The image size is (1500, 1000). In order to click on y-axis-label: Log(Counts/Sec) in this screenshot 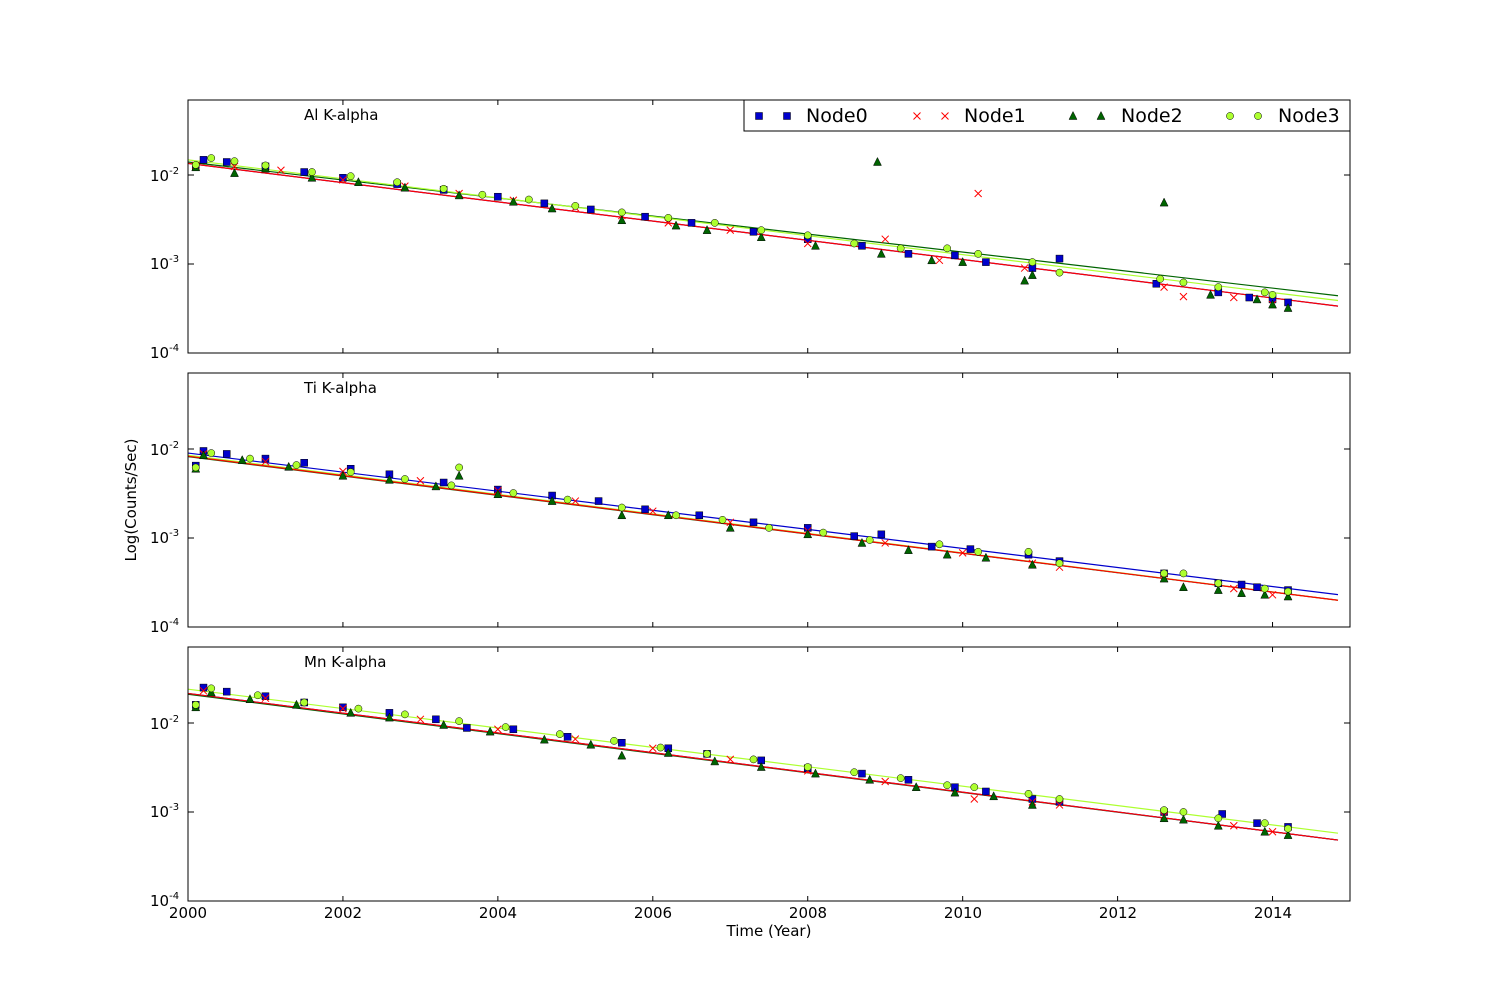, I will do `click(131, 500)`.